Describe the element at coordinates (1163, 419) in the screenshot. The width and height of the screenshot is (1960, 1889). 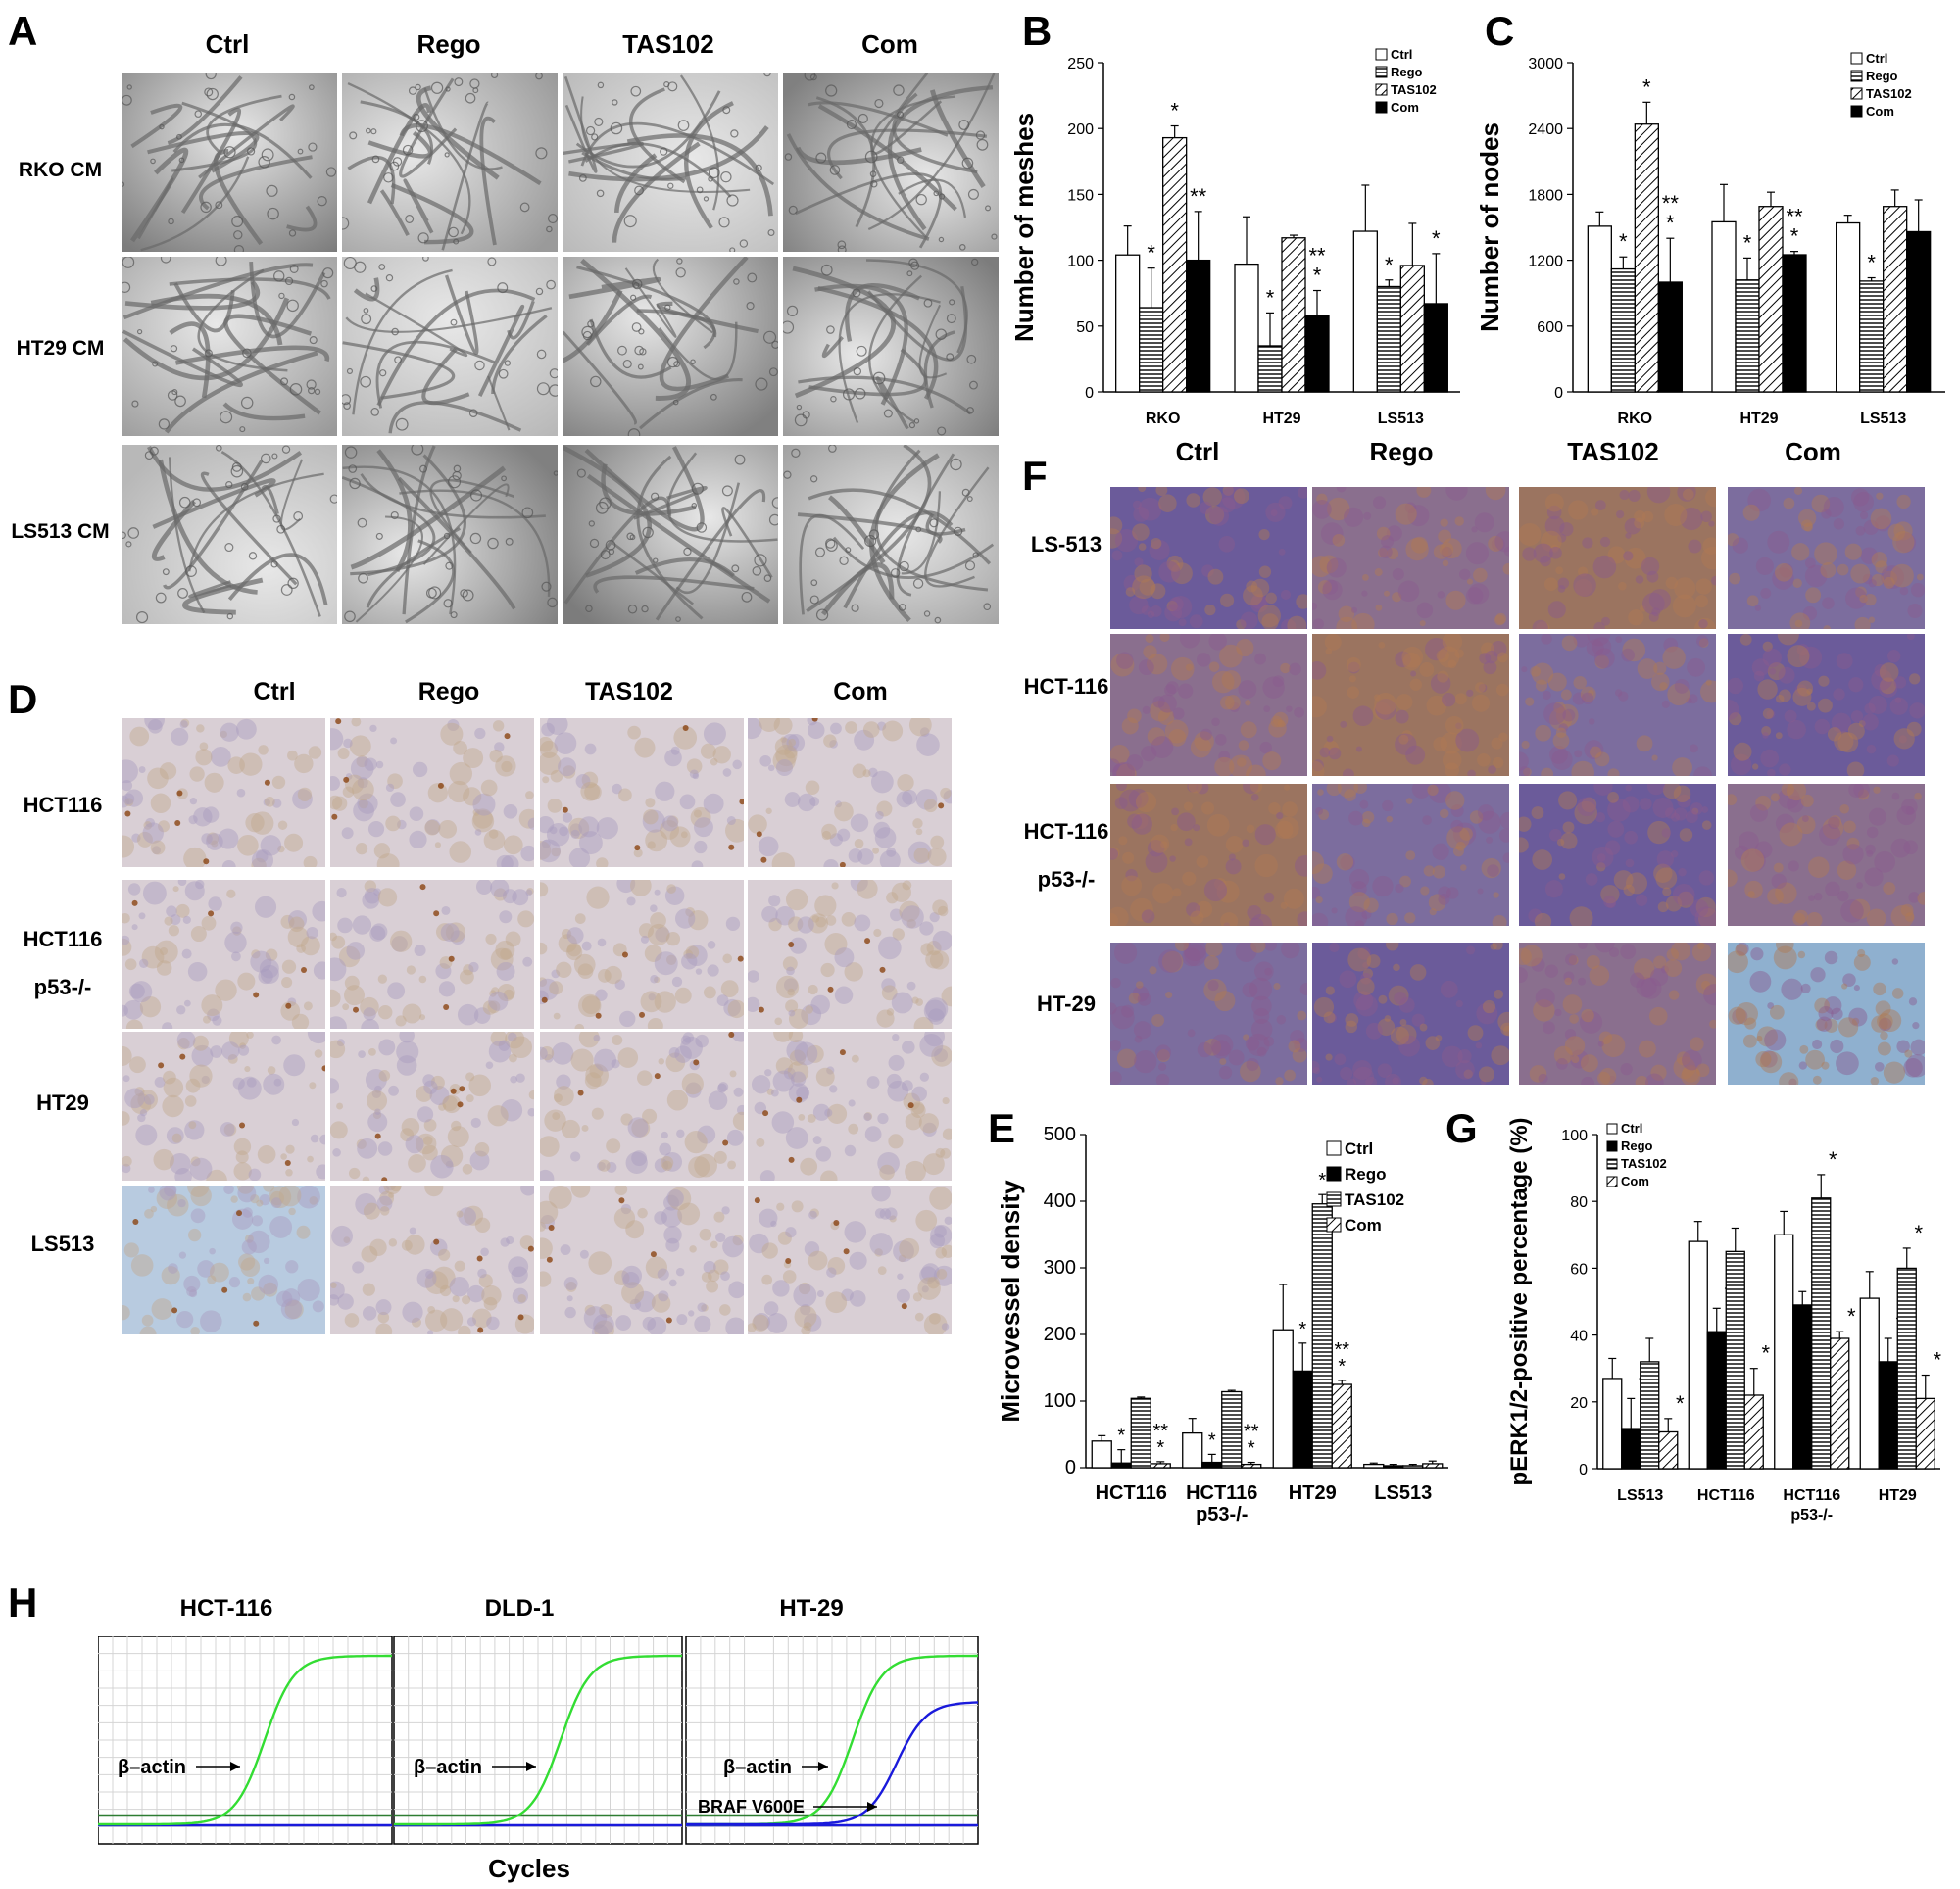
I see `chart-B-category: RKO` at that location.